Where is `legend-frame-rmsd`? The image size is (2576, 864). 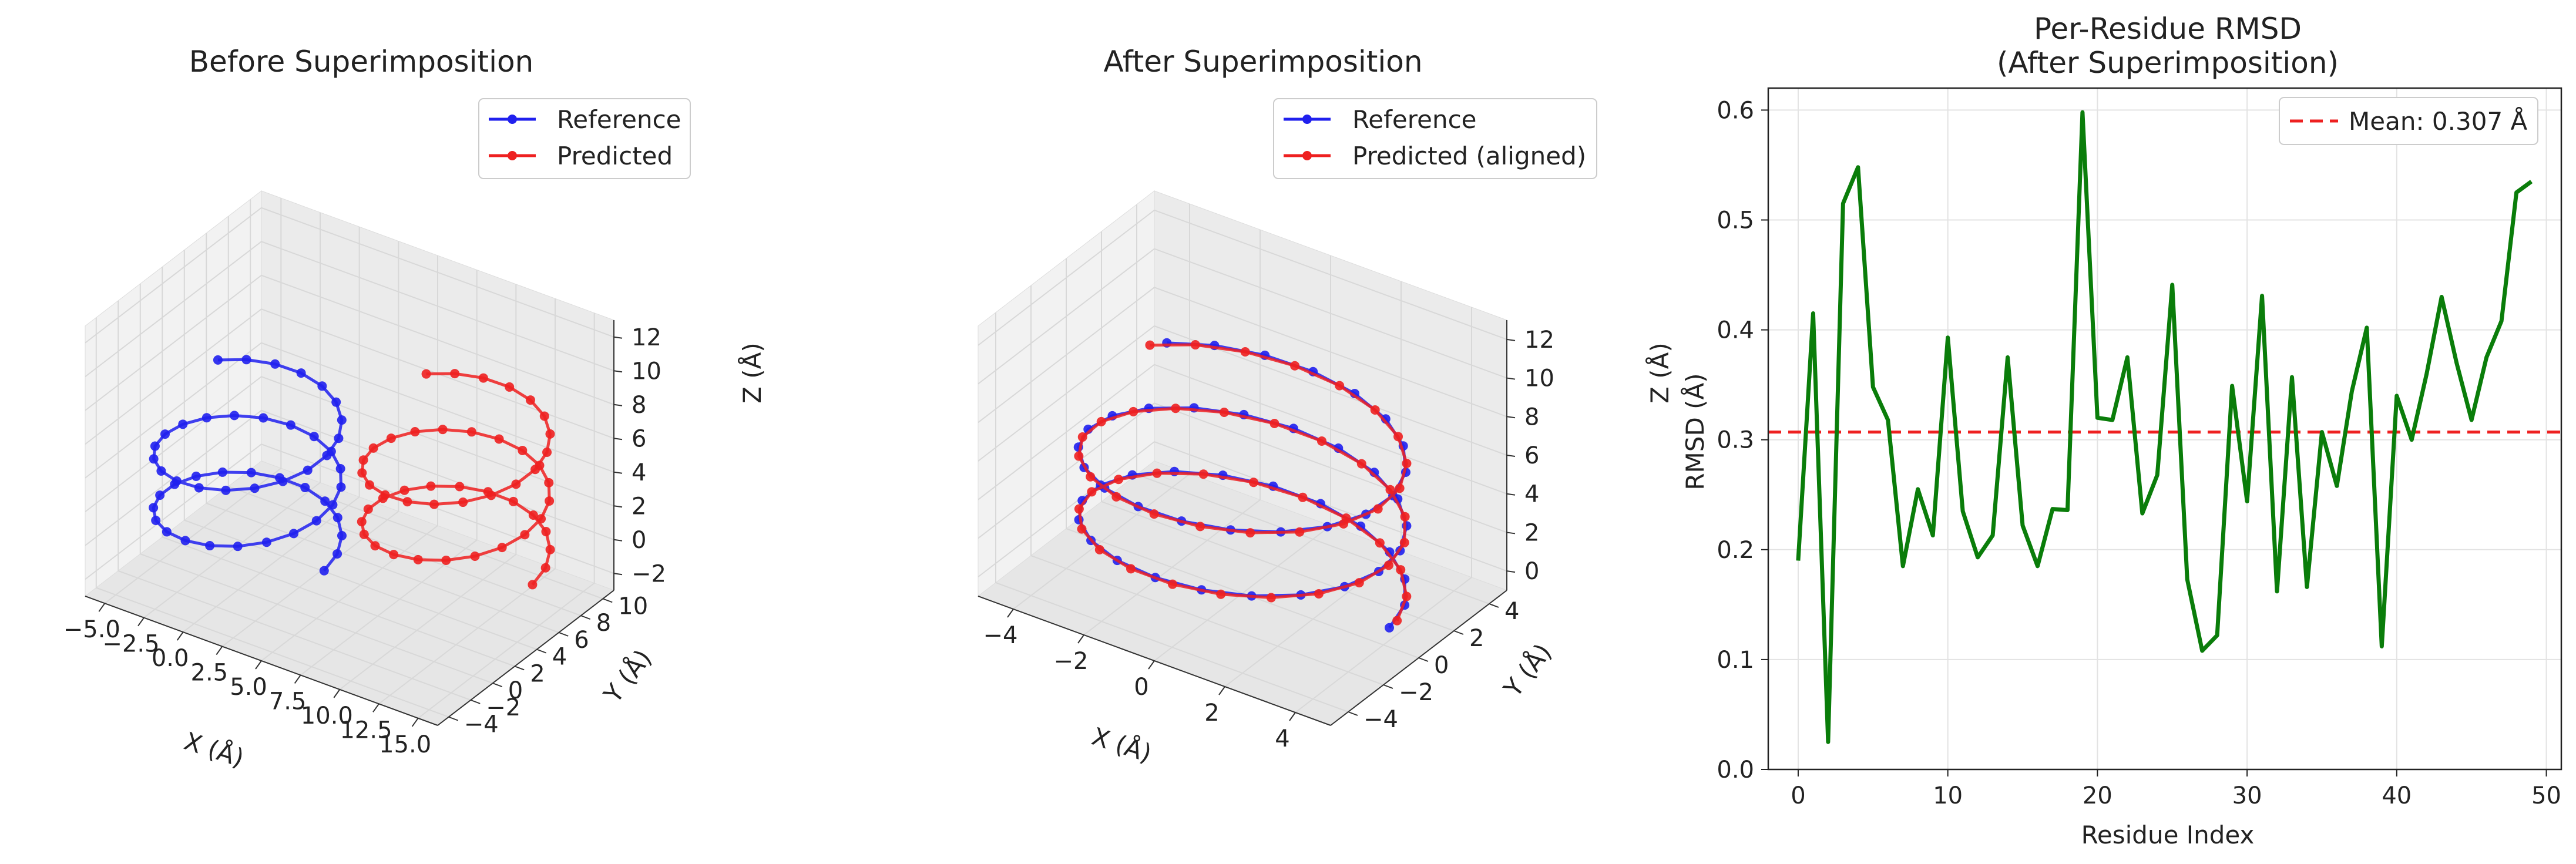 legend-frame-rmsd is located at coordinates (2409, 121).